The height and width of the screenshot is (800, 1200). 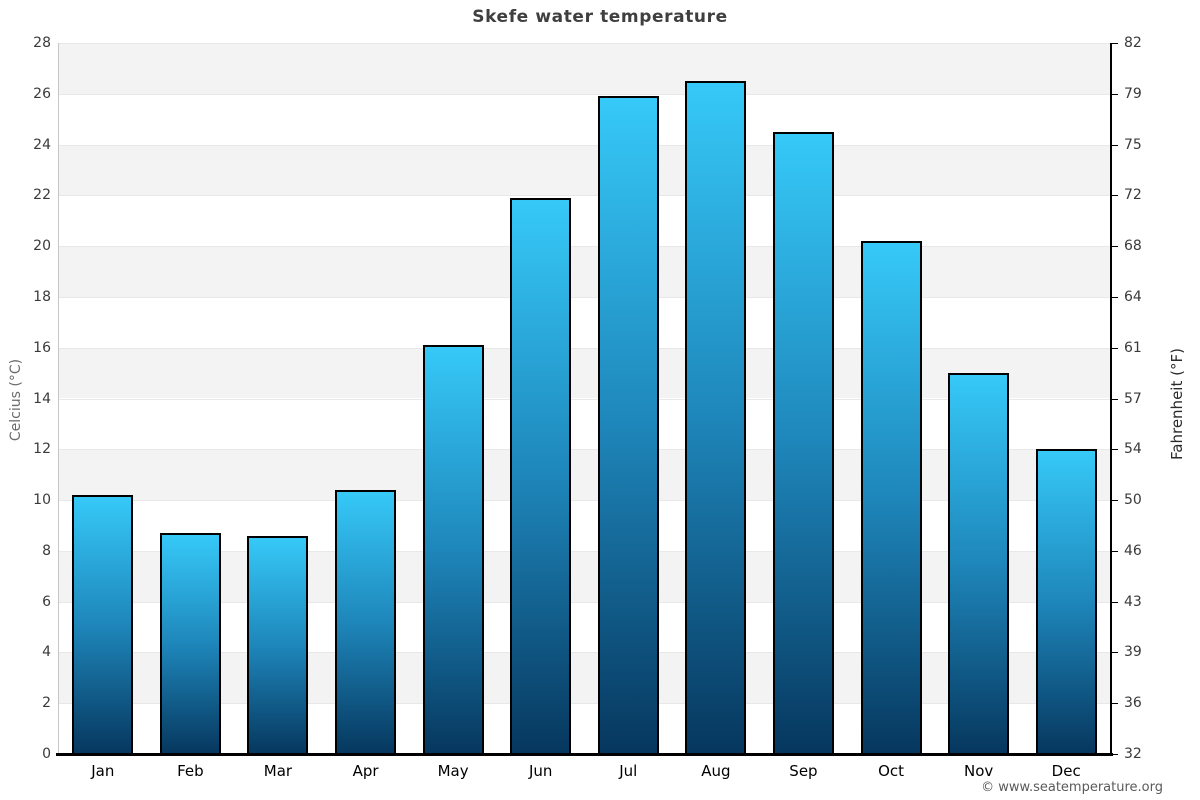 What do you see at coordinates (584, 773) in the screenshot?
I see `x-axis-labels: Jan Feb Mar Apr May Jun Jul Aug Sep Oct Nov Dec` at bounding box center [584, 773].